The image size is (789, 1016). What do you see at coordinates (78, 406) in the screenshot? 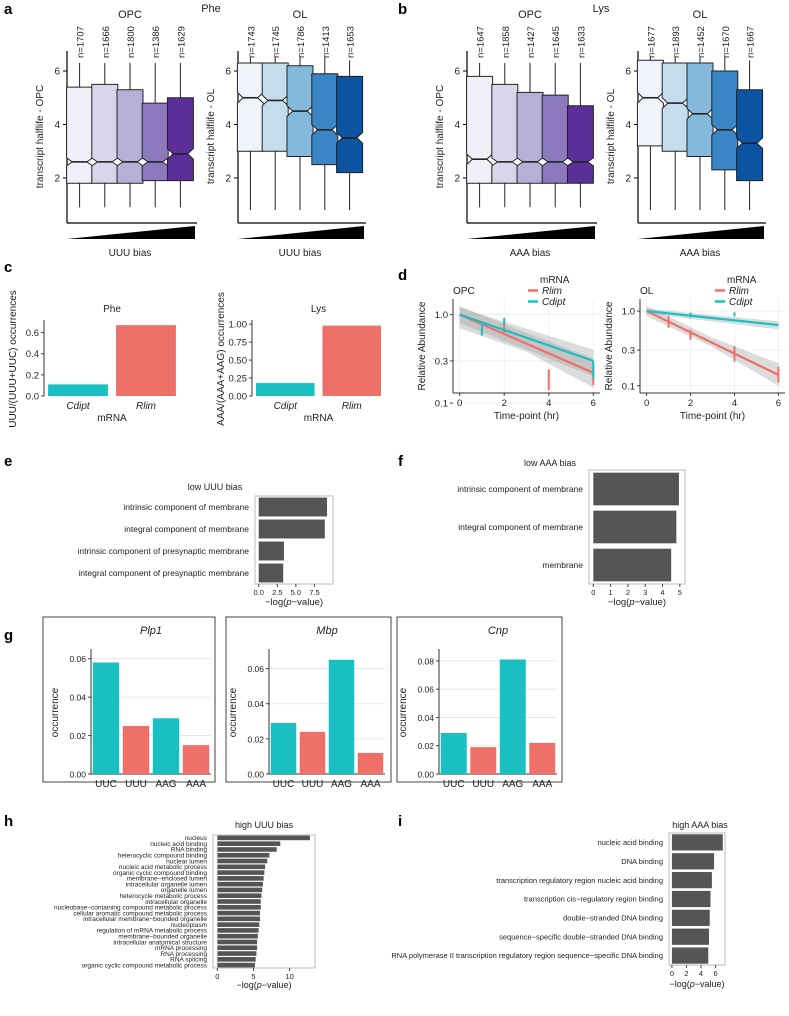
I see `x-tick-label: Cdipt` at bounding box center [78, 406].